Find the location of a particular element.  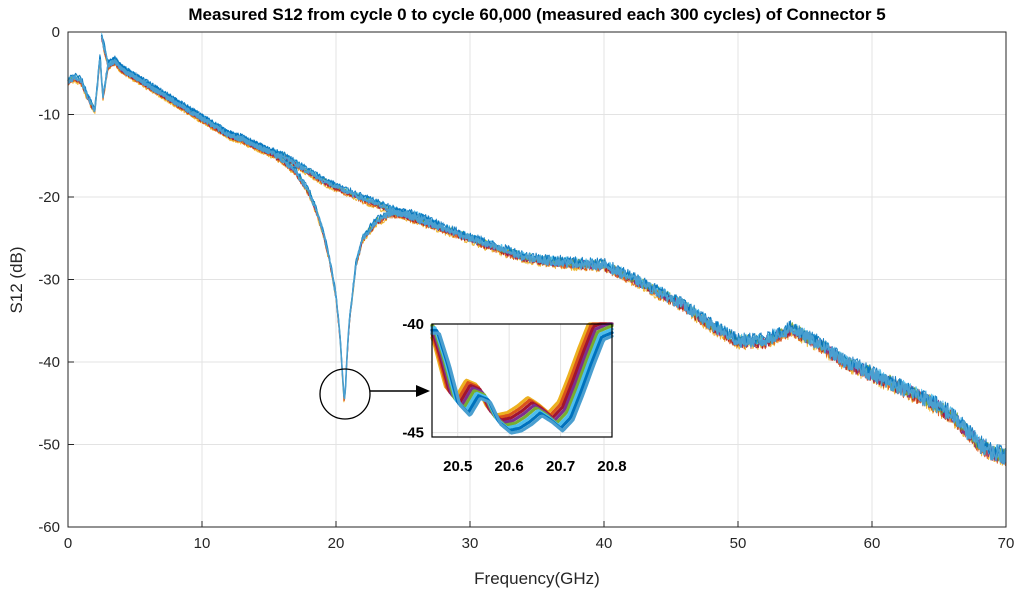

inset-plot: 20.5 20.6 20.7 20.8 -40 -45 is located at coordinates (514, 395).